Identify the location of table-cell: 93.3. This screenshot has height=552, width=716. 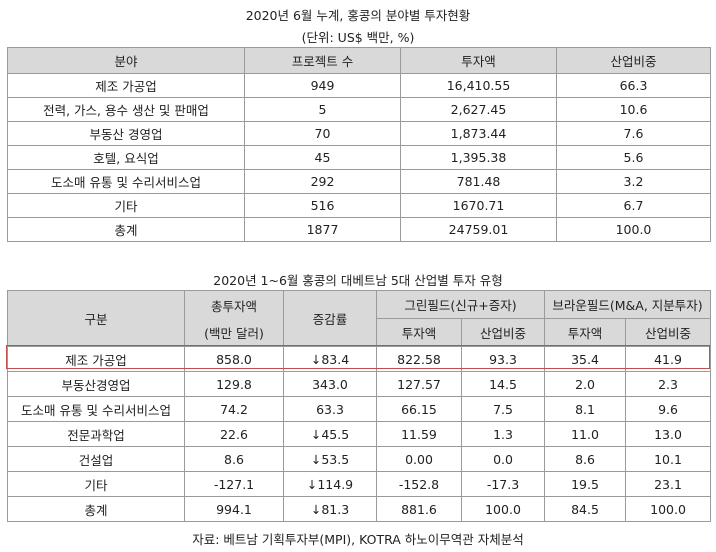
(503, 359).